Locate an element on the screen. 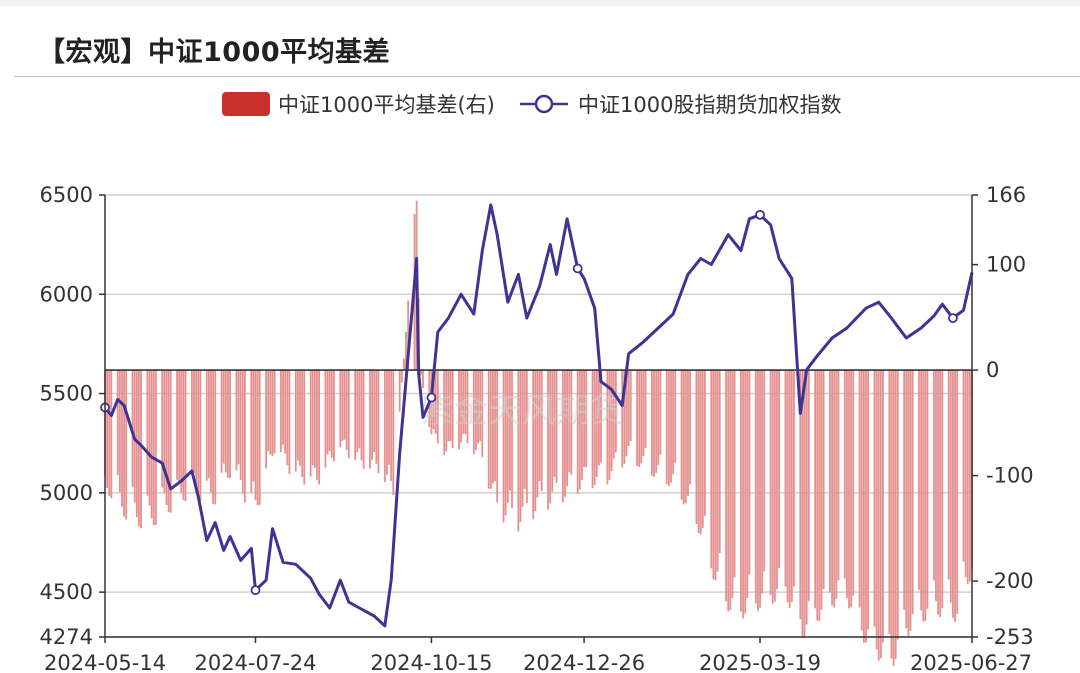  right-tick-label: 0 is located at coordinates (992, 370).